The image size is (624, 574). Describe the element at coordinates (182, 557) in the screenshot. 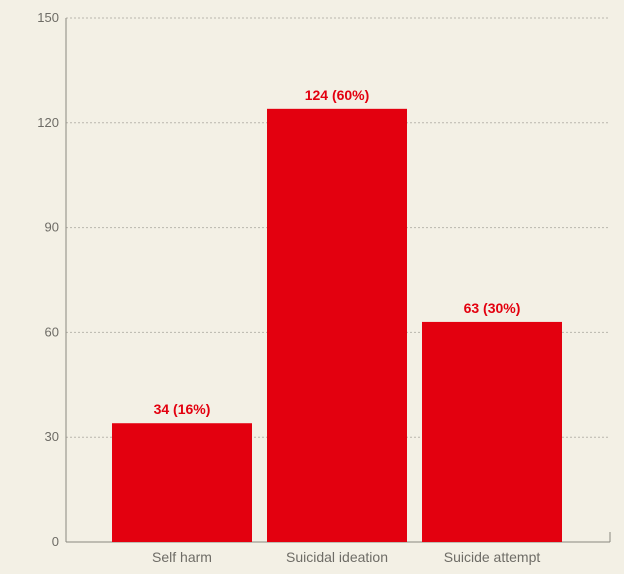

I see `x-tick-label: Self harm` at that location.